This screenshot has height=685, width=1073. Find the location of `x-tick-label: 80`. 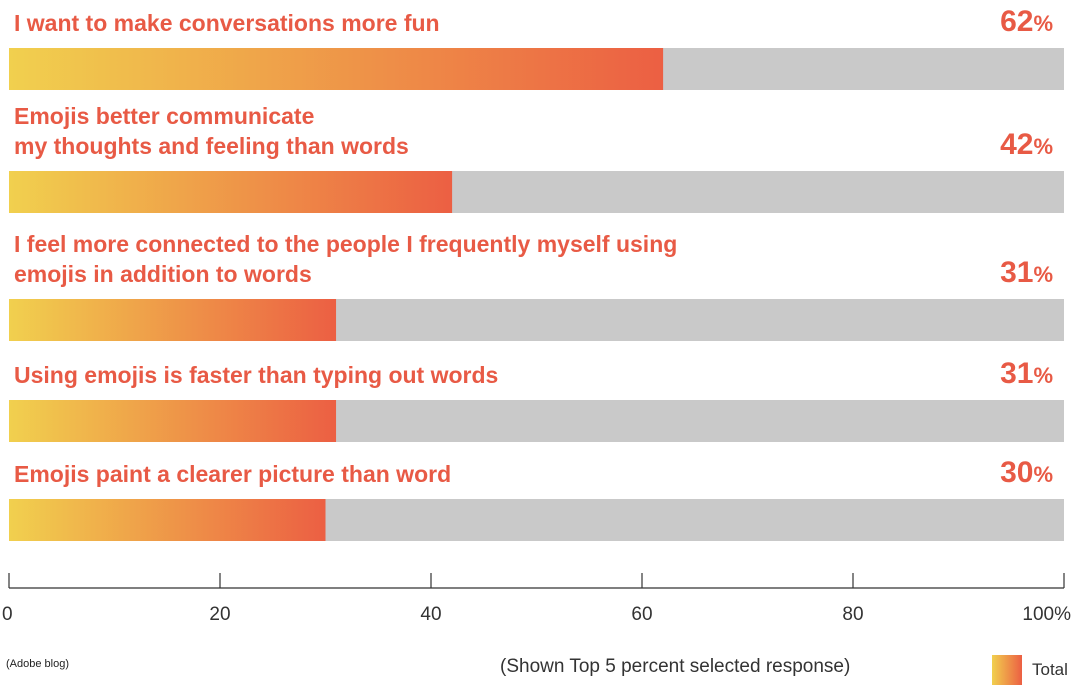

x-tick-label: 80 is located at coordinates (852, 614).